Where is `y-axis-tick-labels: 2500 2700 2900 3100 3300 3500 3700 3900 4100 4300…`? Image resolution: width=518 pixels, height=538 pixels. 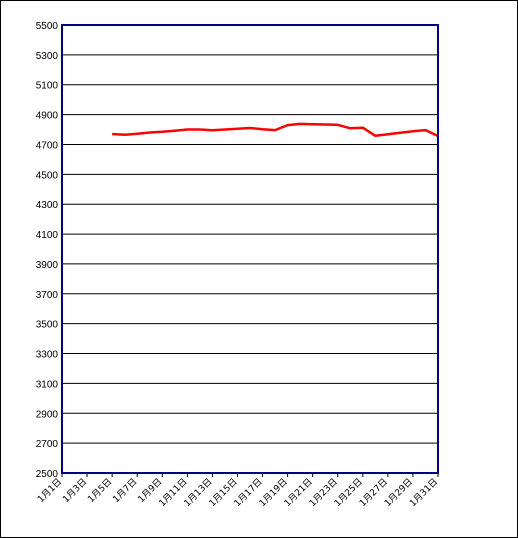 y-axis-tick-labels: 2500 2700 2900 3100 3300 3500 3700 3900 4100 4300… is located at coordinates (47, 250).